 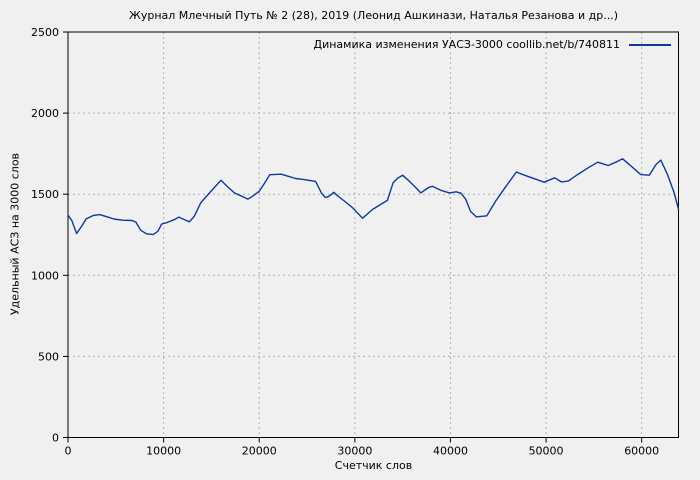 I want to click on x-tick-label: 40000, so click(x=450, y=451).